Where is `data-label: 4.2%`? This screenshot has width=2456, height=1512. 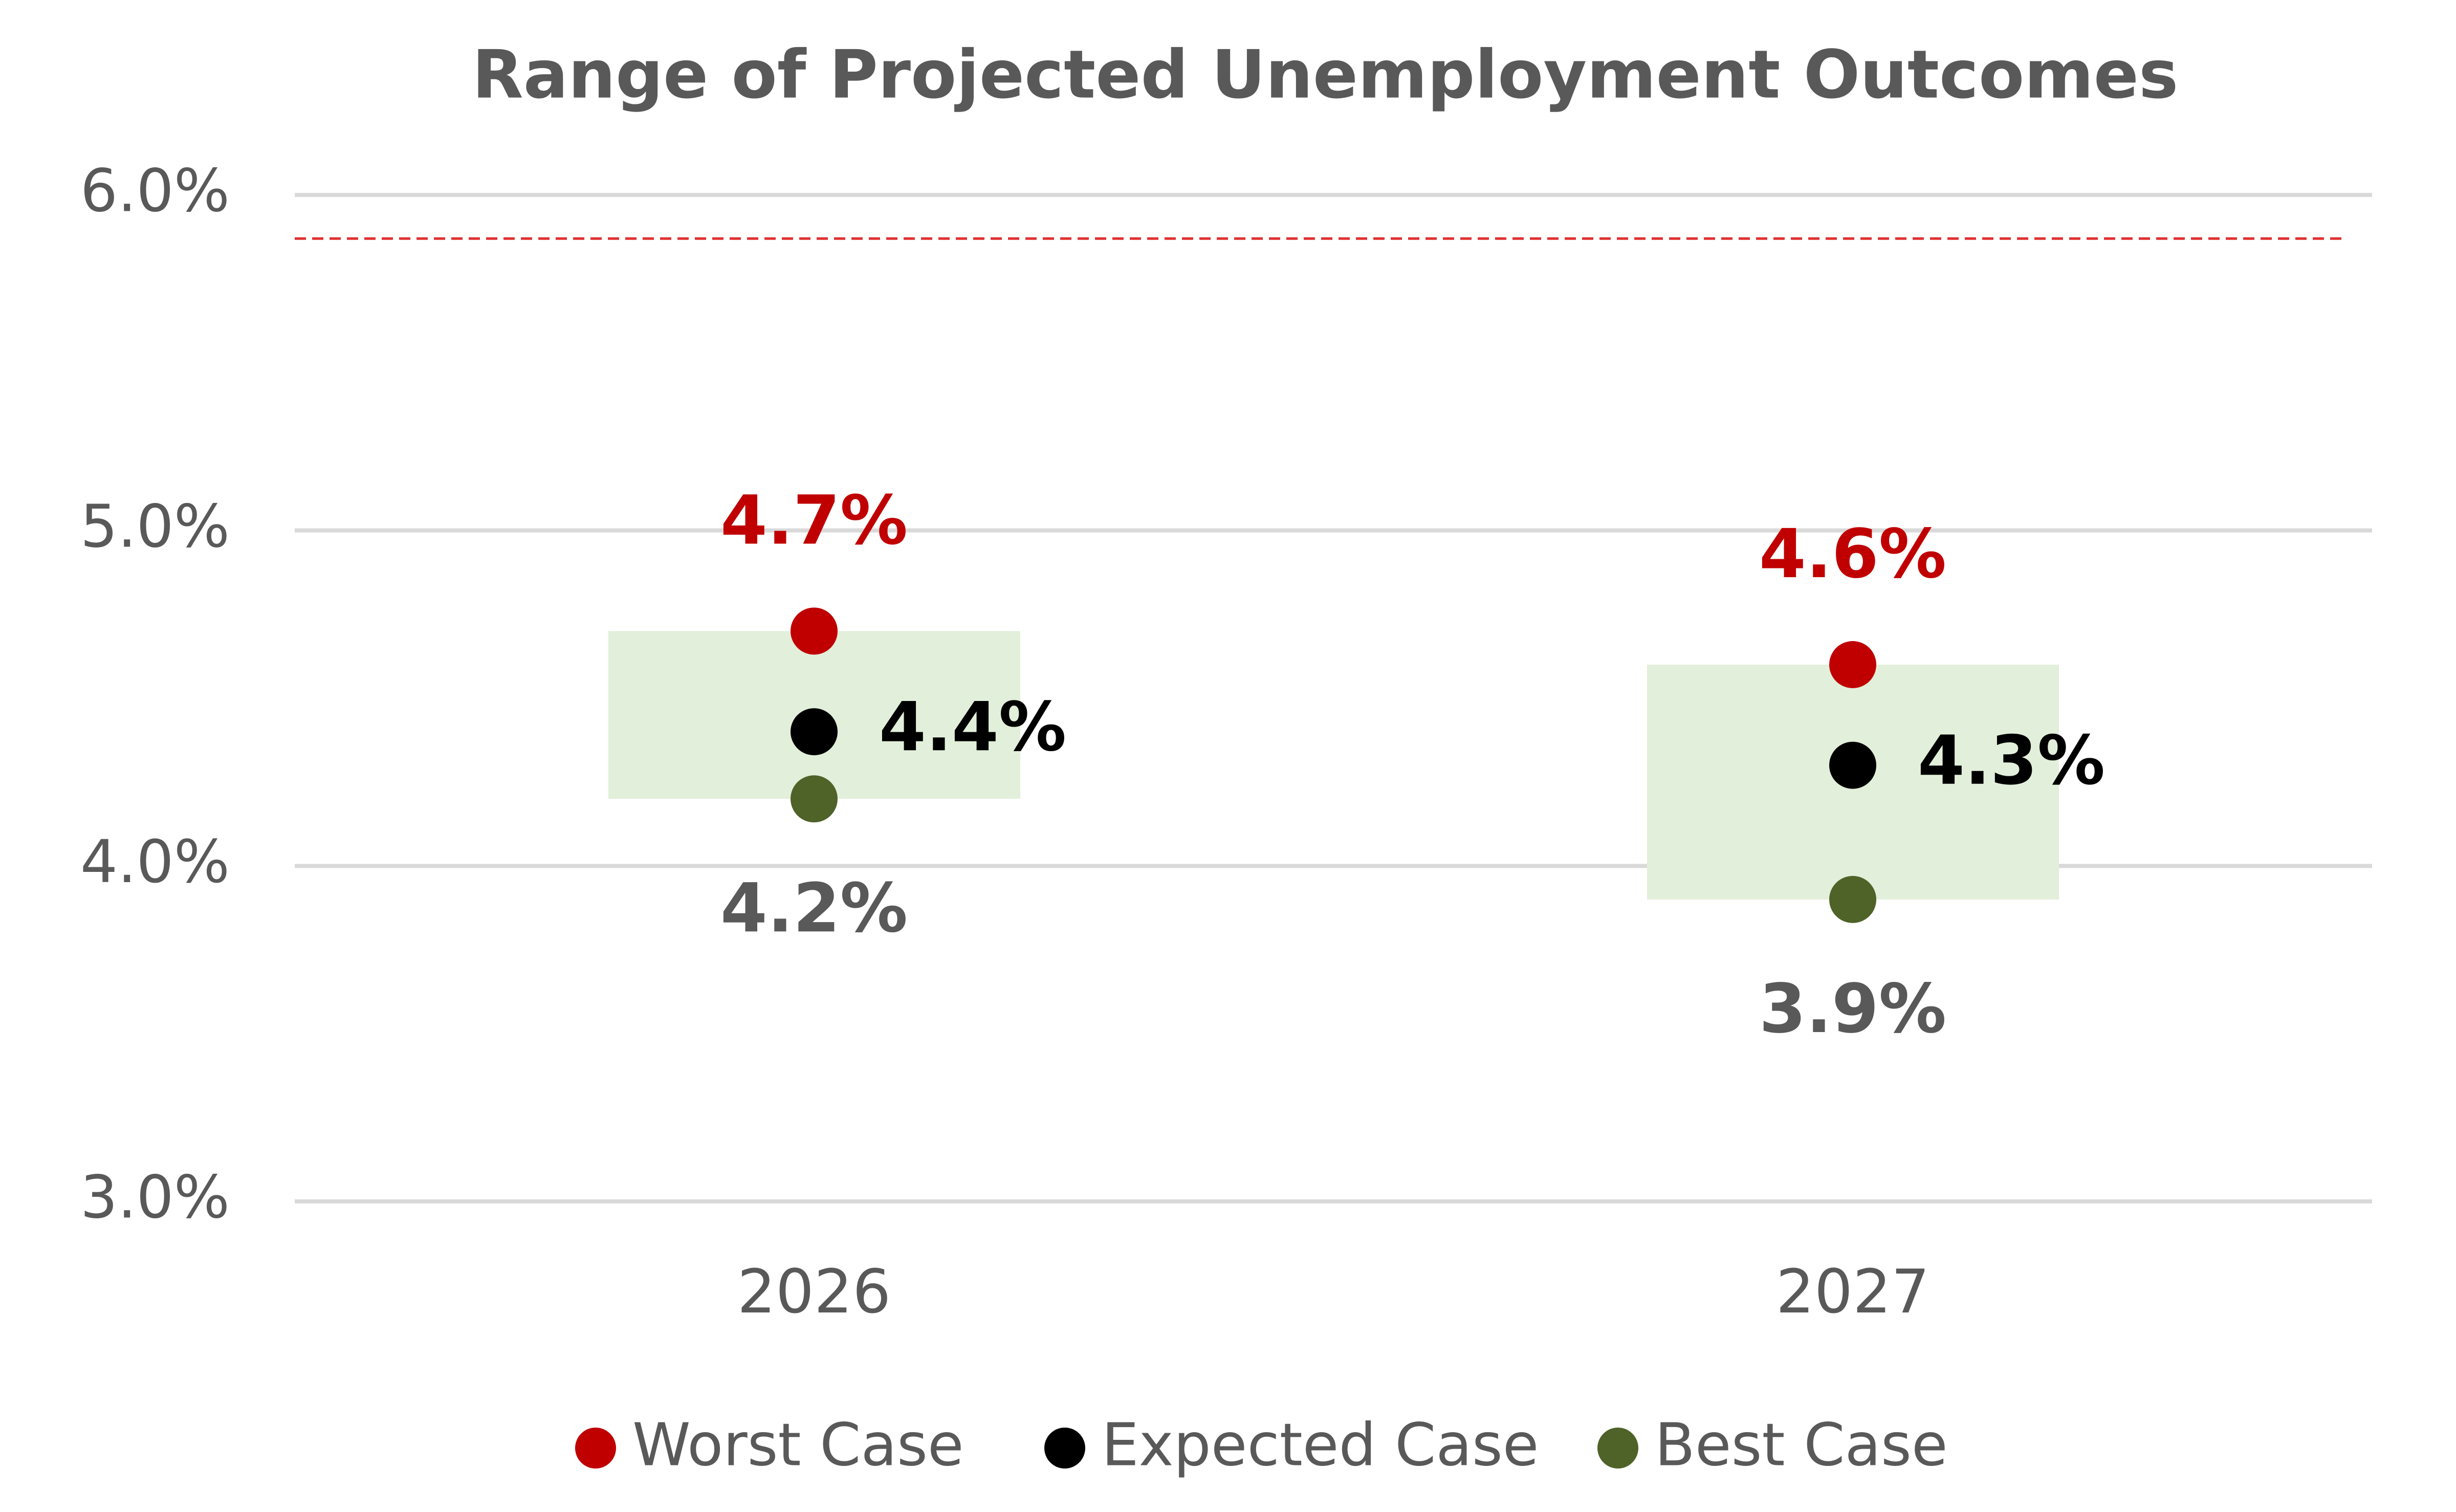 data-label: 4.2% is located at coordinates (814, 908).